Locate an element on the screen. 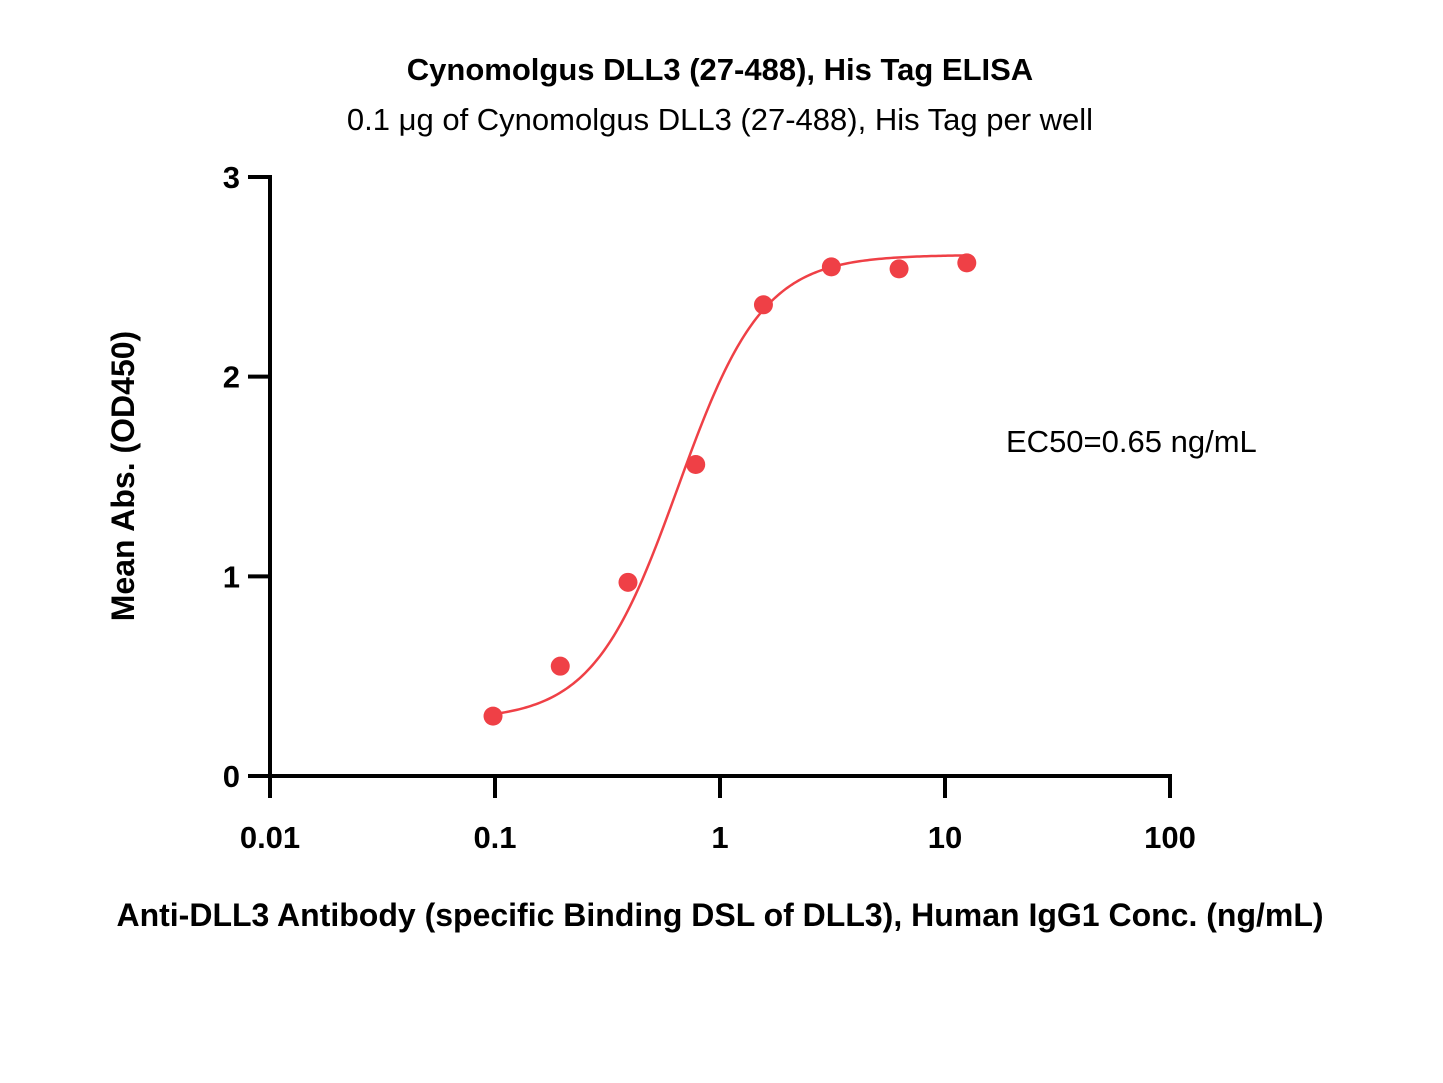 This screenshot has width=1443, height=1083. data-points is located at coordinates (730, 489).